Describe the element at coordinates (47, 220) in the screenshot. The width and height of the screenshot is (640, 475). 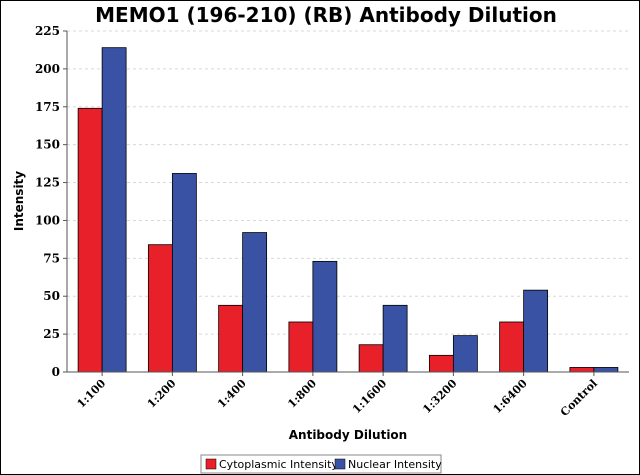
I see `y-tick-label: 100` at that location.